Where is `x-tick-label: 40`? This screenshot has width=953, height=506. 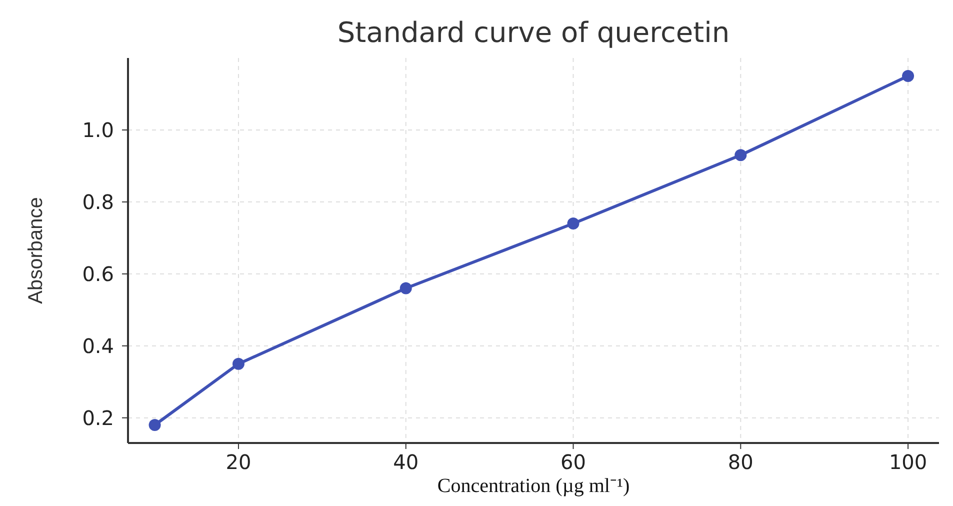 x-tick-label: 40 is located at coordinates (406, 462).